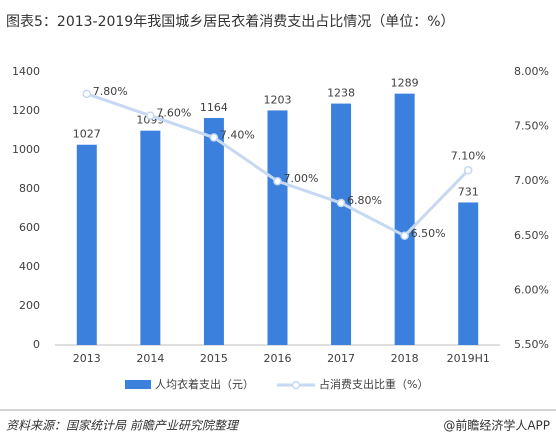  I want to click on x-tick-label: 2018, so click(405, 358).